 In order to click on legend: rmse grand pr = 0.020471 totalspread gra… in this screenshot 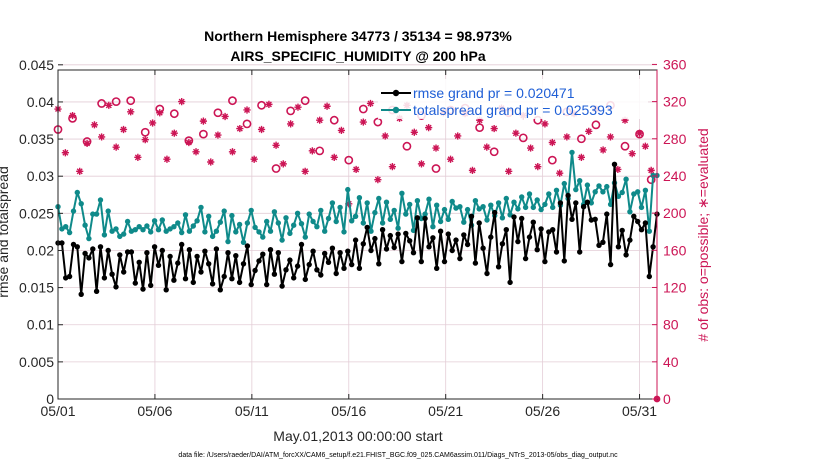, I will do `click(513, 99)`.